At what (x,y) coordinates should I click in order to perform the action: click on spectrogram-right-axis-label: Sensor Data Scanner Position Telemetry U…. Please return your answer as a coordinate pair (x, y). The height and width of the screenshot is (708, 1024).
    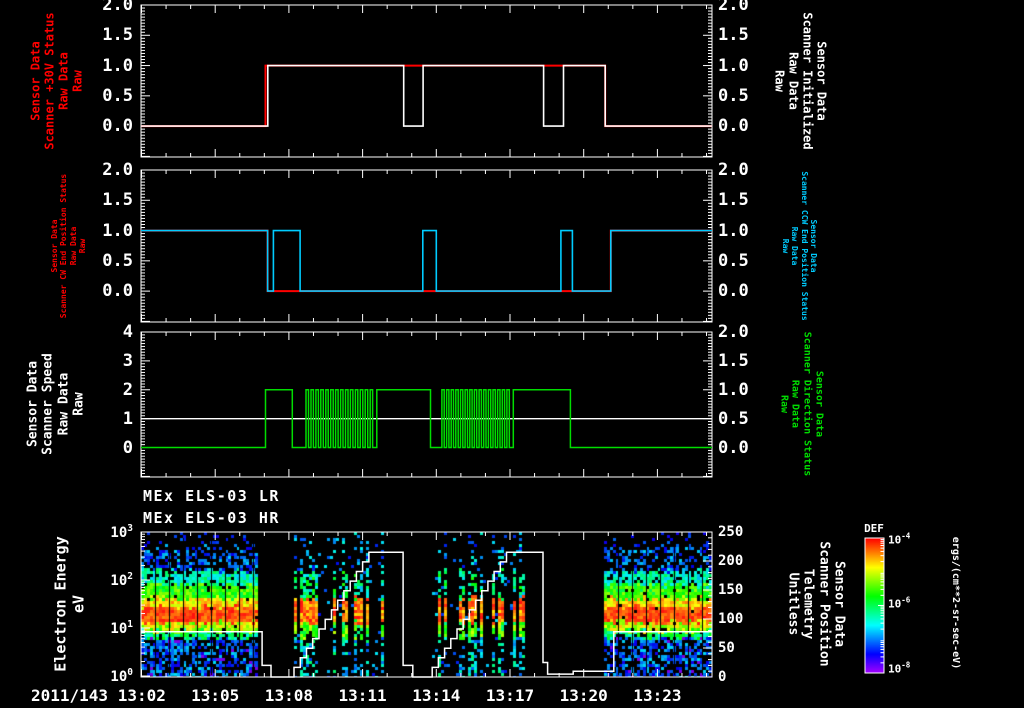
    Looking at the image, I should click on (816, 604).